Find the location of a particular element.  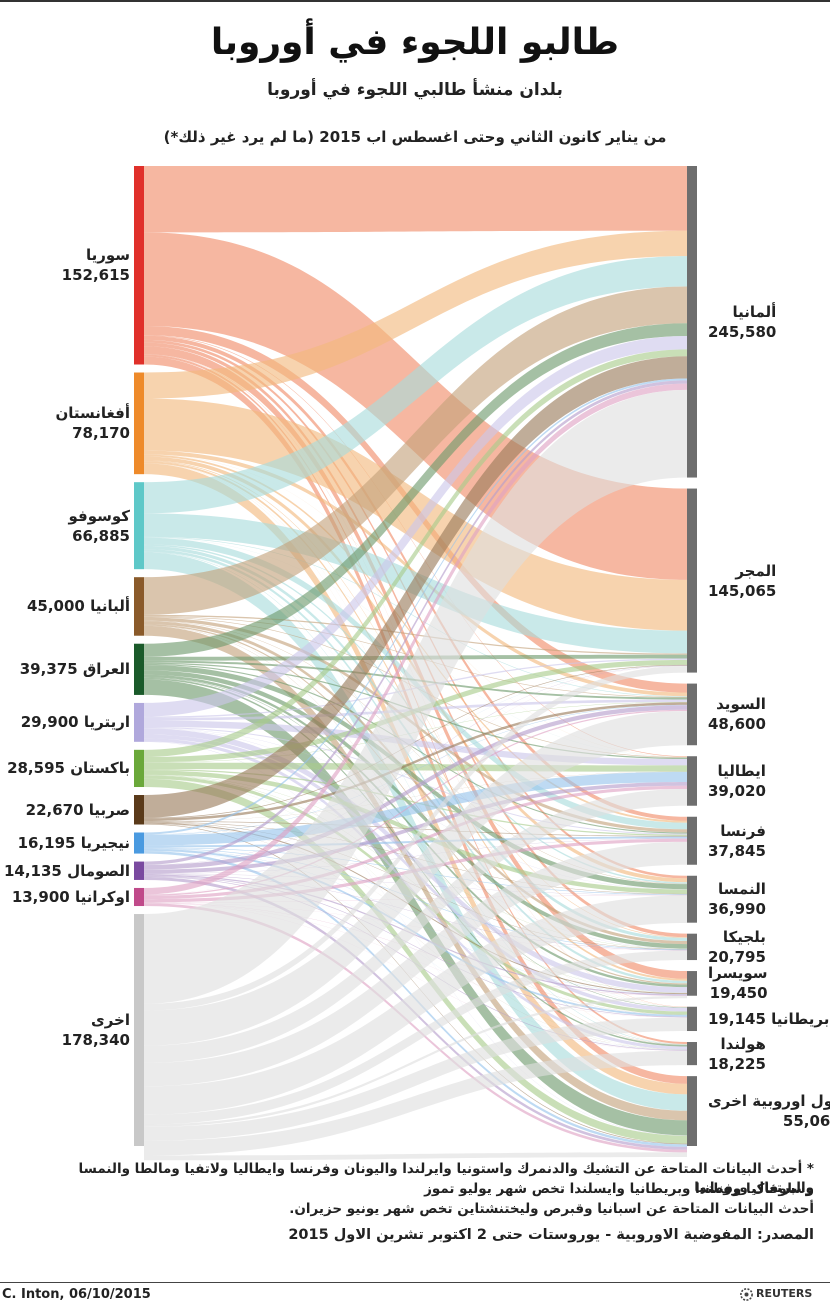

label-value: 48,600 is located at coordinates (737, 724).